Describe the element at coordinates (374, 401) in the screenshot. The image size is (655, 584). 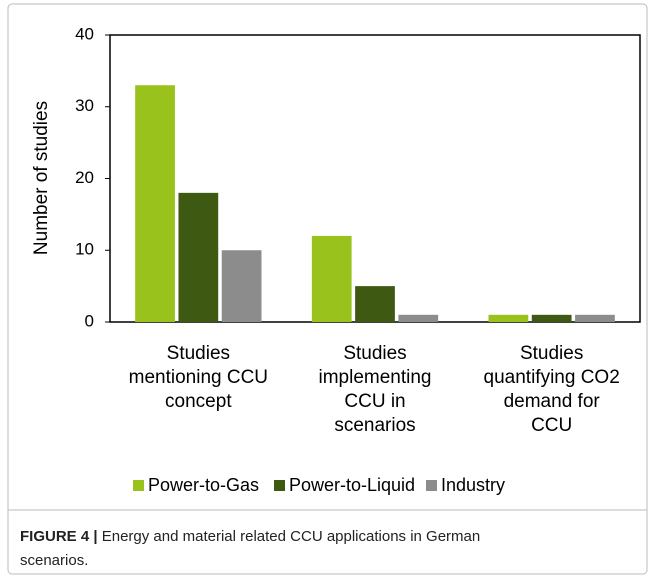
I see `x-tick-label-line: CCU in` at that location.